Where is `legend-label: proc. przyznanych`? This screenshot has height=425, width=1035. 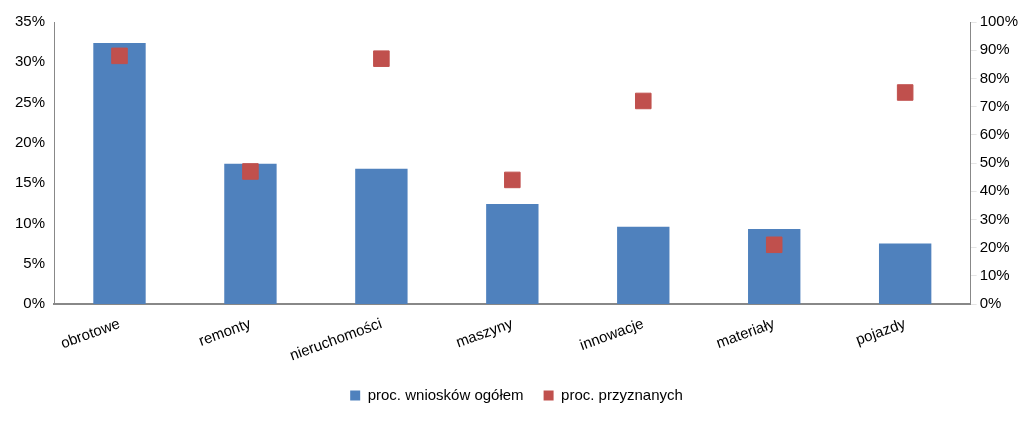 legend-label: proc. przyznanych is located at coordinates (622, 394).